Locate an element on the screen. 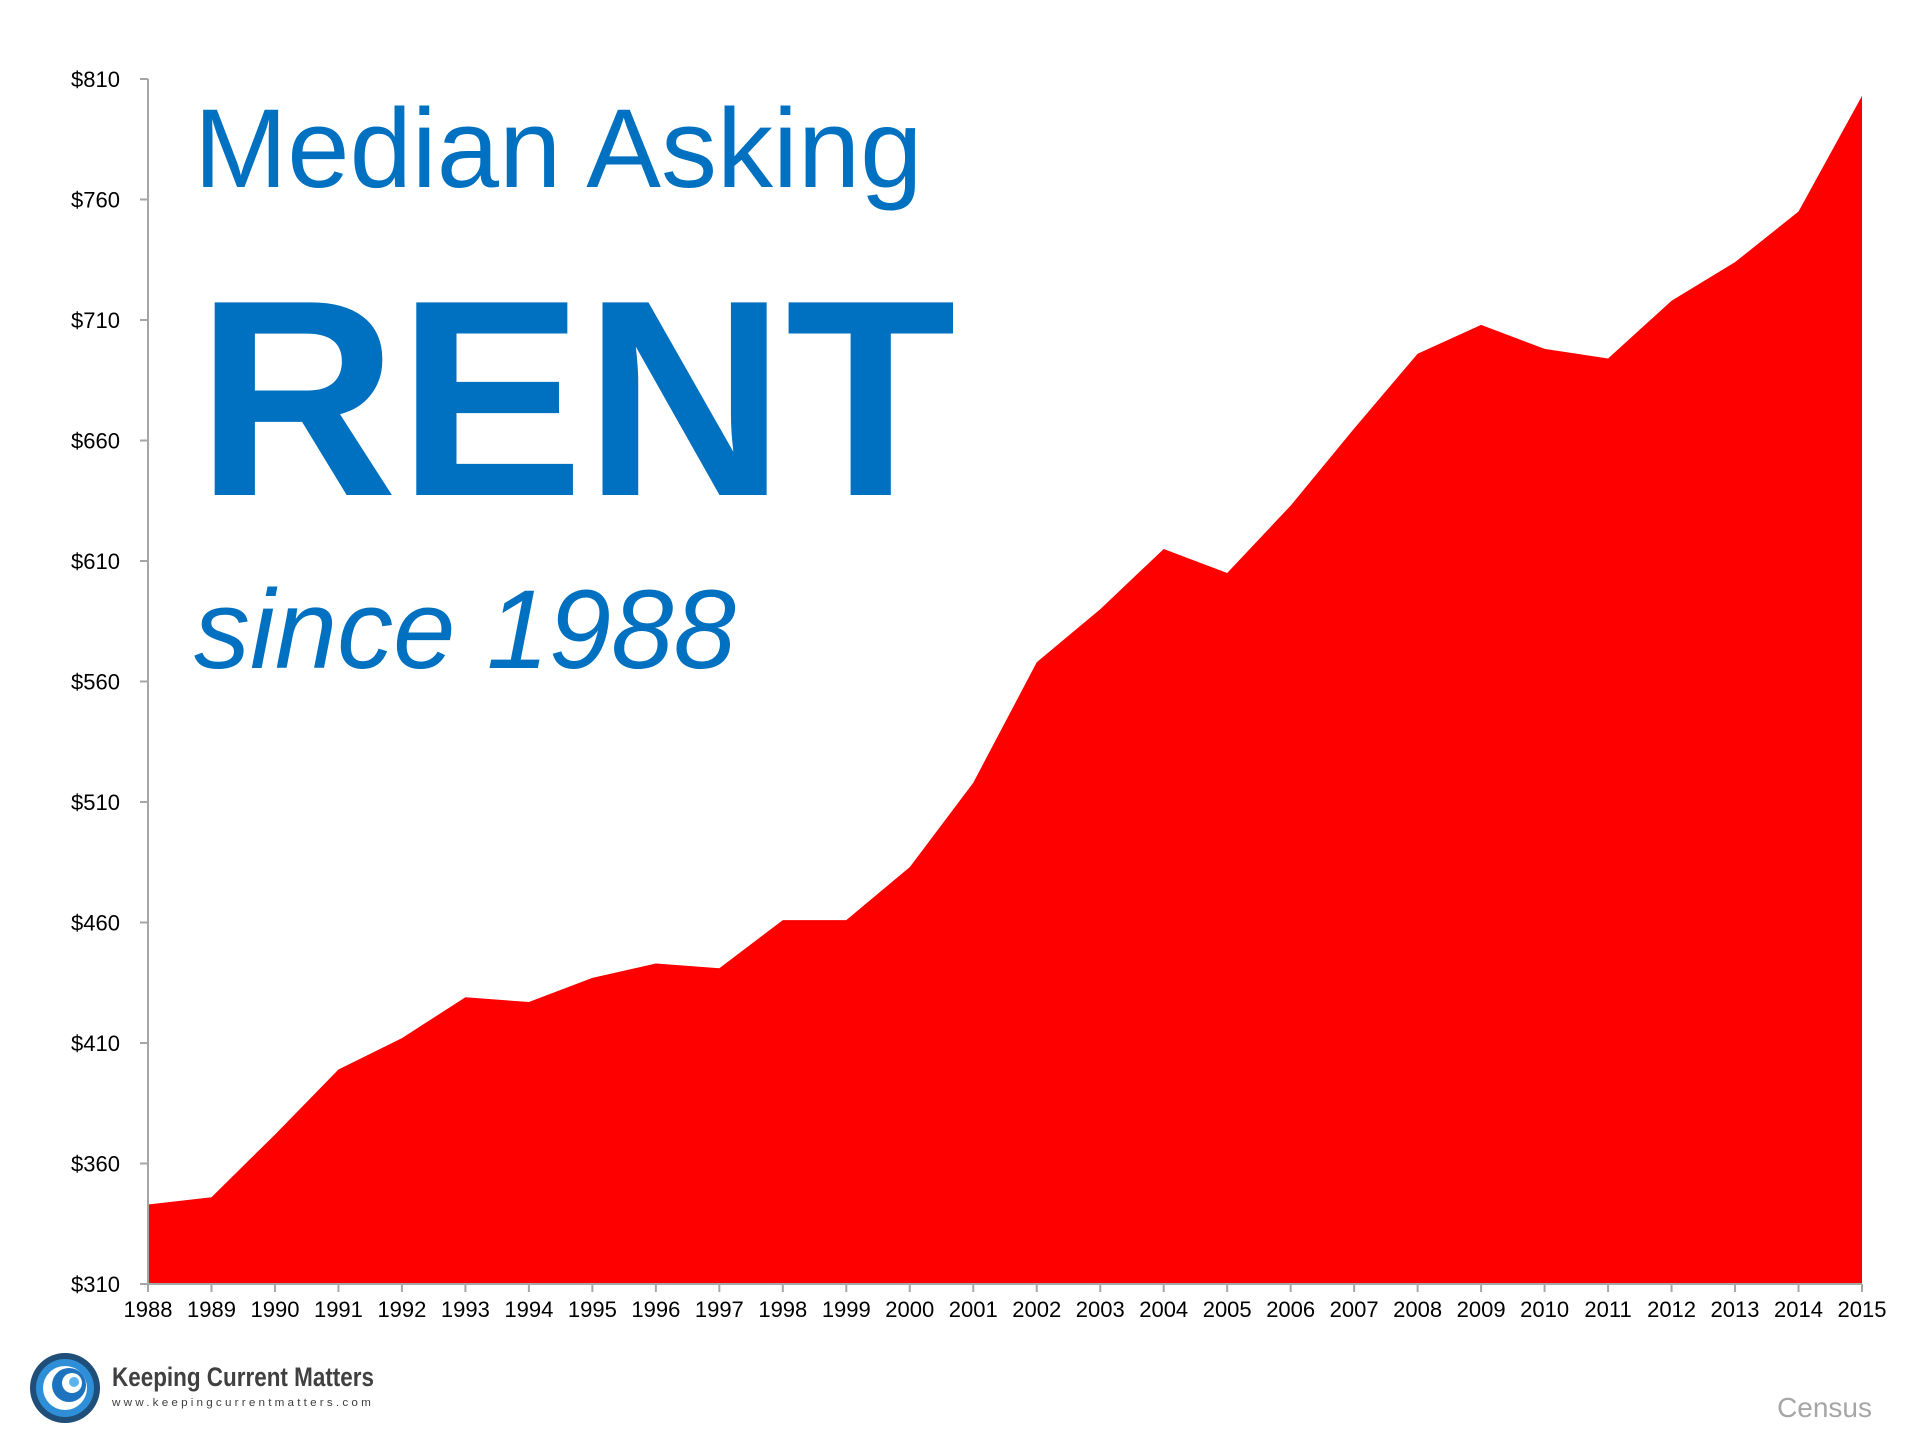 The height and width of the screenshot is (1440, 1920). x-tick-label: 2015 is located at coordinates (1862, 1309).